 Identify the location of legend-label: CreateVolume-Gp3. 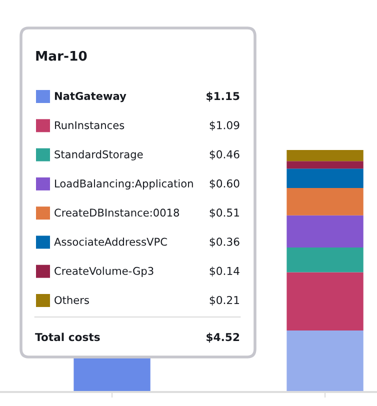
(104, 271).